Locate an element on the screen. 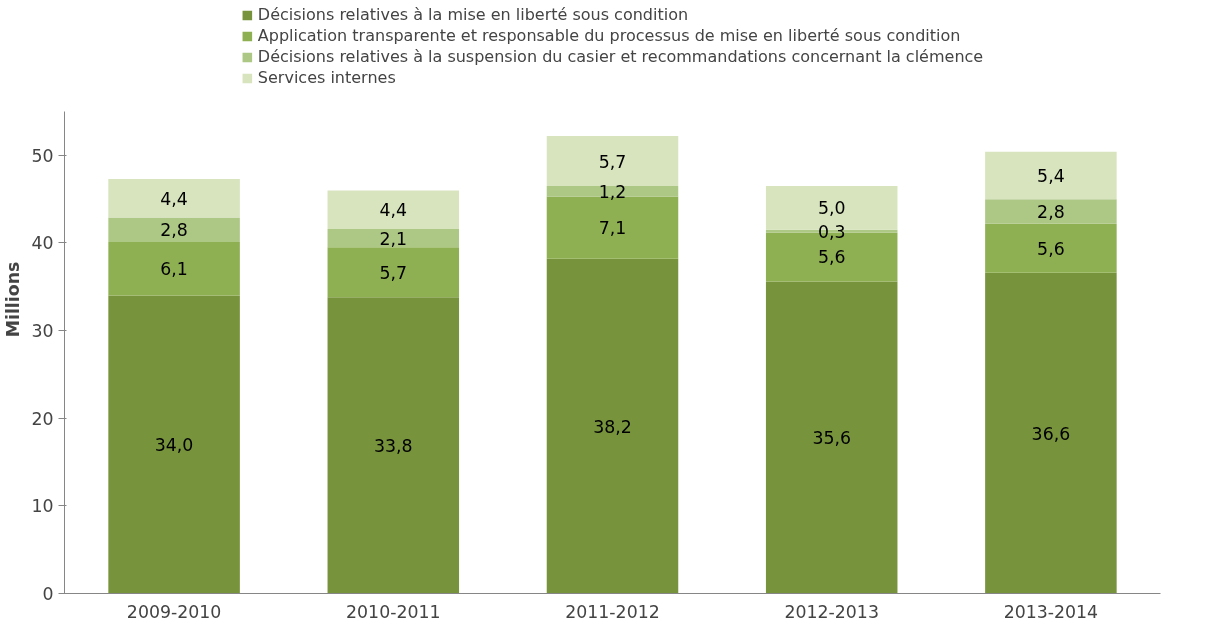  data-label: 36,6 is located at coordinates (1051, 433).